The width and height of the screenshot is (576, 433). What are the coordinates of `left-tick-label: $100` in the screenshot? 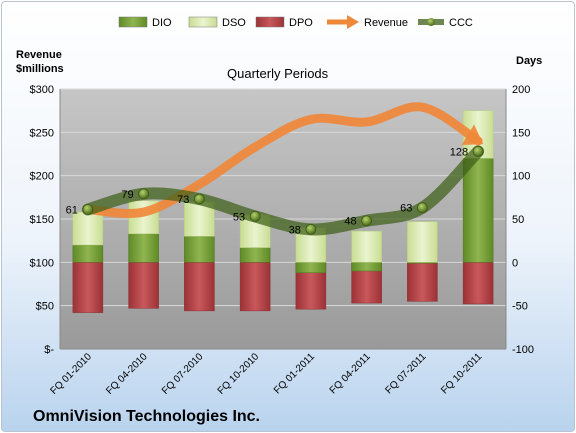 It's located at (42, 263).